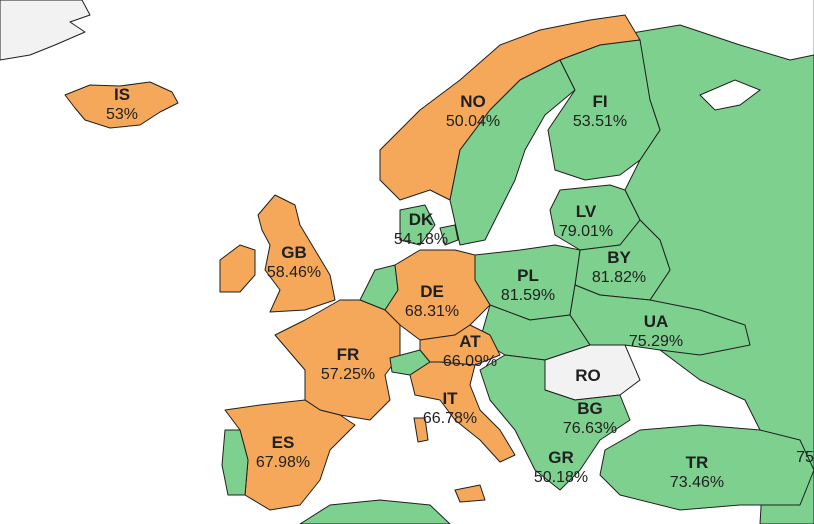 Image resolution: width=814 pixels, height=524 pixels. What do you see at coordinates (421, 430) in the screenshot?
I see `region-sardinia` at bounding box center [421, 430].